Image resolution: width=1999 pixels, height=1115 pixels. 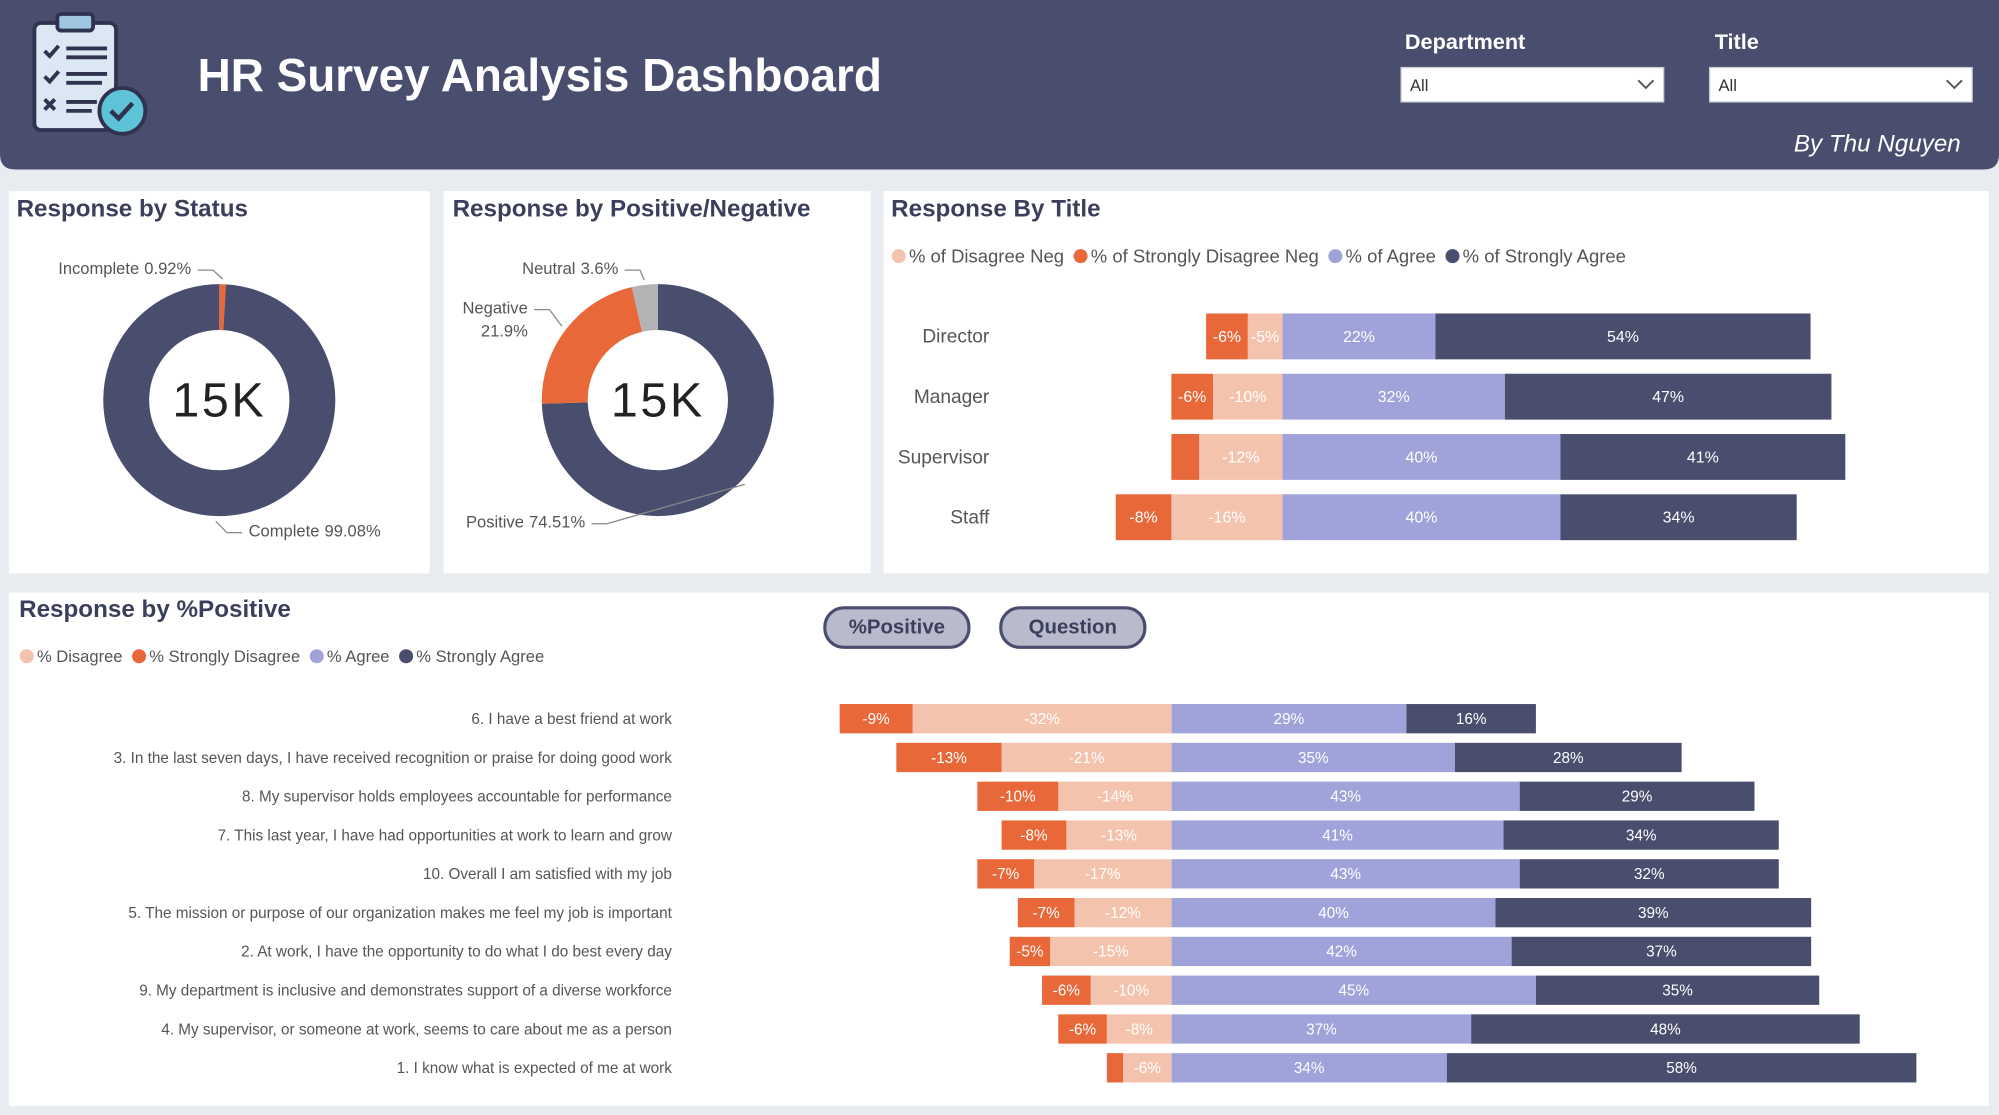 I want to click on department-dropdown: All, so click(x=1532, y=84).